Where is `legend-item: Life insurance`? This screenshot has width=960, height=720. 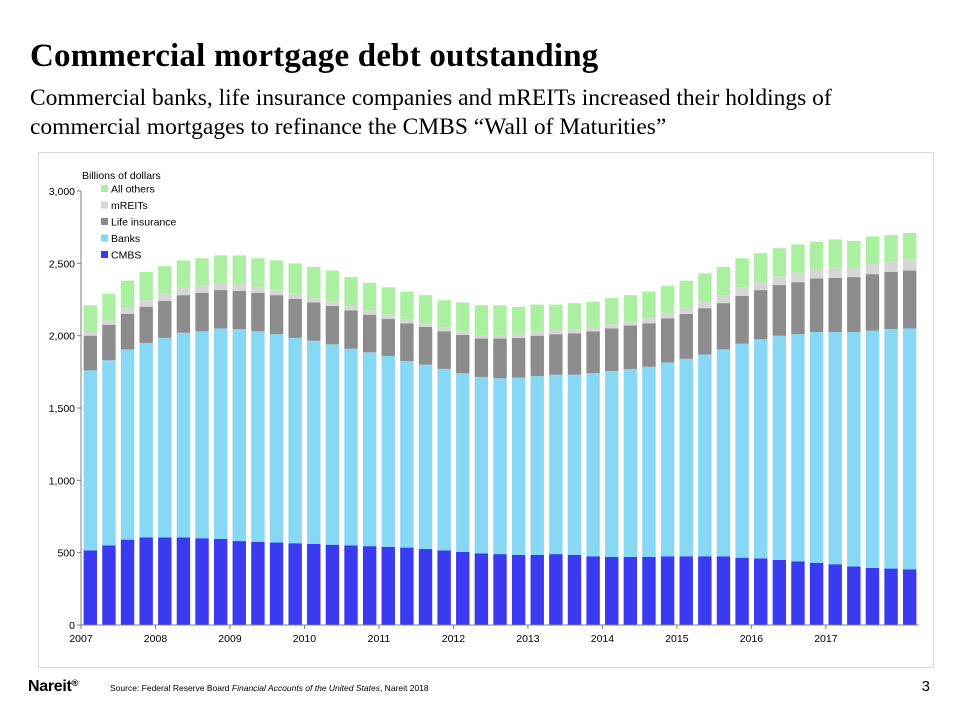
legend-item: Life insurance is located at coordinates (139, 223).